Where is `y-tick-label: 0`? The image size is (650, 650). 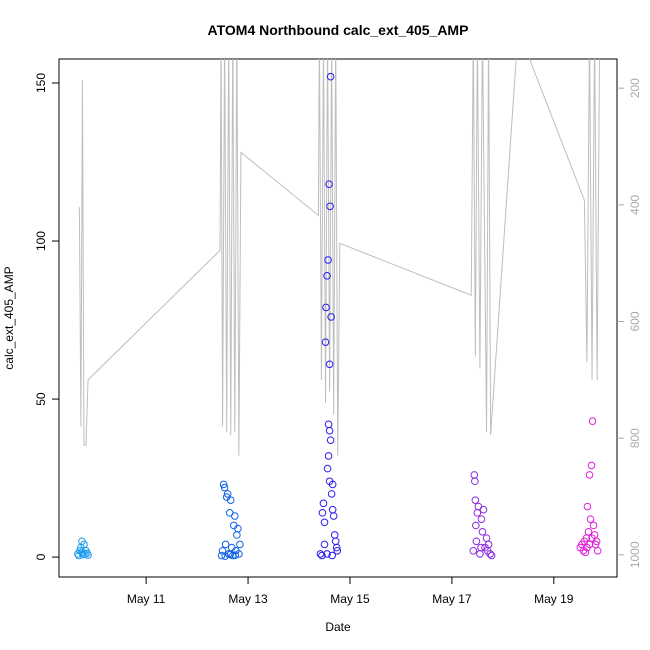 y-tick-label: 0 is located at coordinates (41, 556).